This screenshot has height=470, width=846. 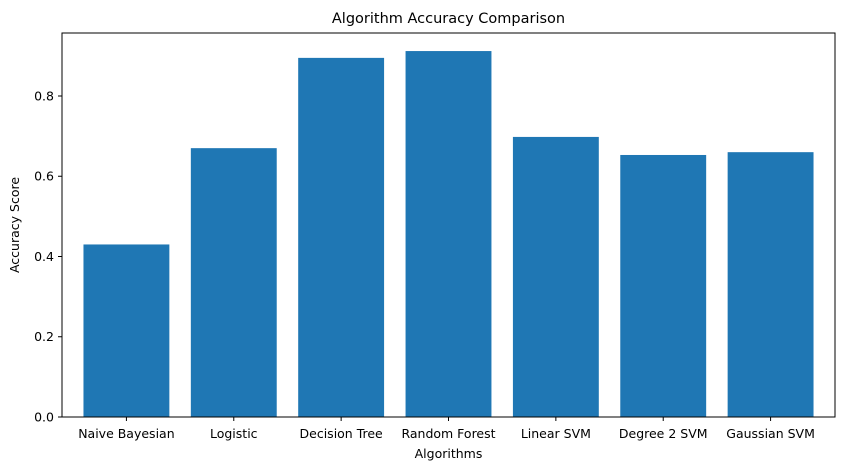 What do you see at coordinates (234, 433) in the screenshot?
I see `x-tick-label: Logistic` at bounding box center [234, 433].